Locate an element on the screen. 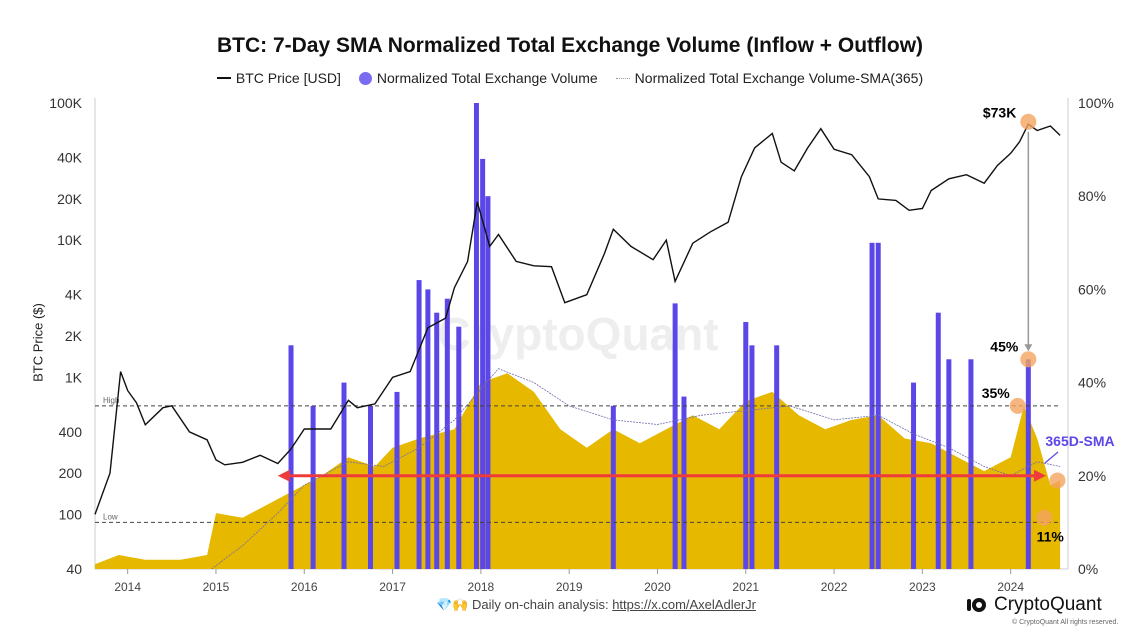 This screenshot has width=1140, height=641. left-tick-label: 40K is located at coordinates (70, 158).